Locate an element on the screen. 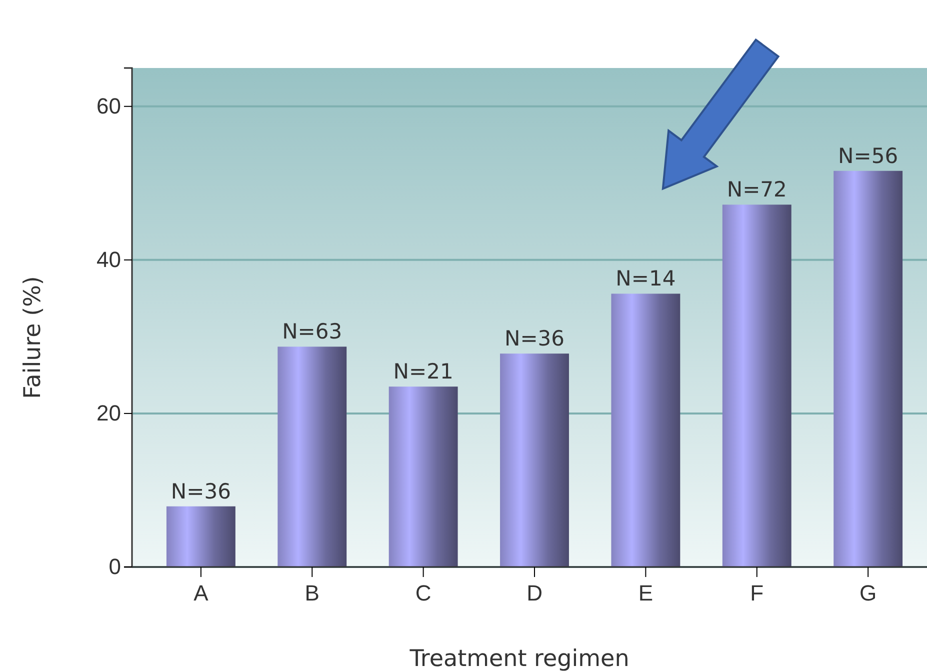  annotation: N=72 is located at coordinates (756, 190).